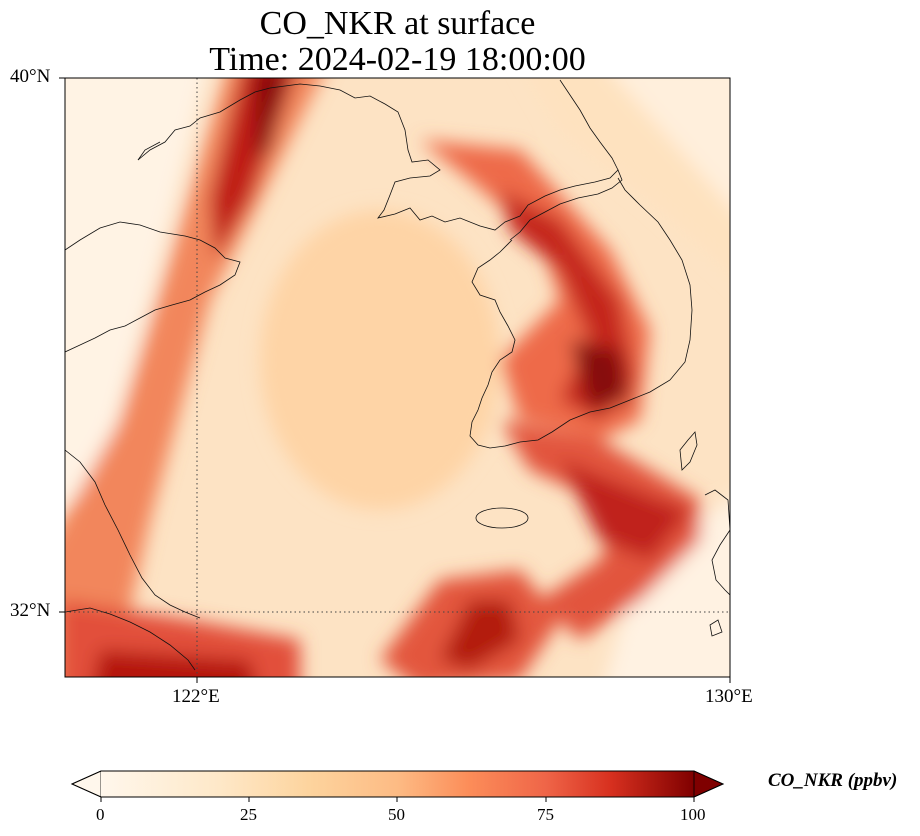 Image resolution: width=920 pixels, height=836 pixels. I want to click on lon-label-122: 122°E, so click(196, 696).